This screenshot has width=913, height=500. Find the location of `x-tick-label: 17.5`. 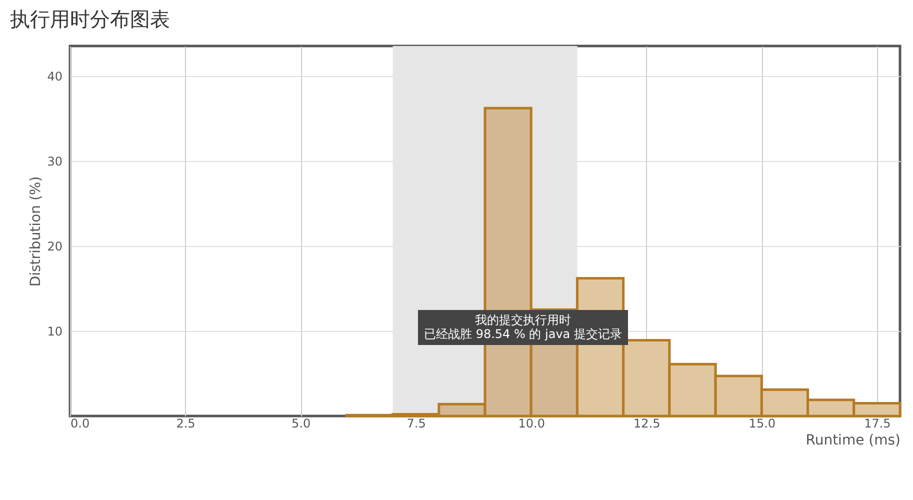

x-tick-label: 17.5 is located at coordinates (877, 423).